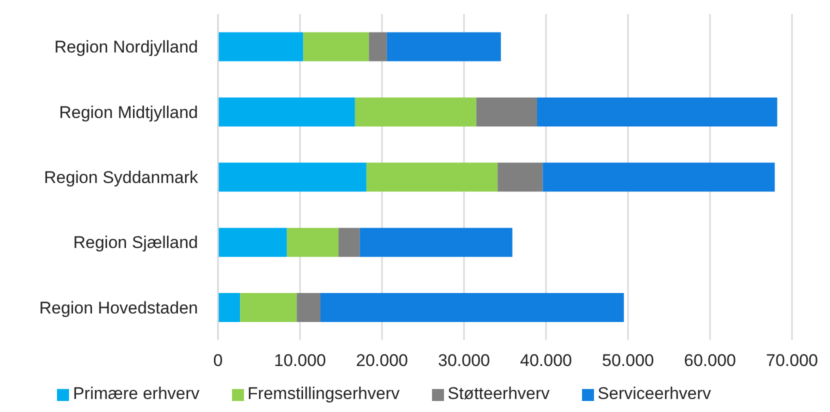  Describe the element at coordinates (218, 360) in the screenshot. I see `x-tick-label: 0` at that location.